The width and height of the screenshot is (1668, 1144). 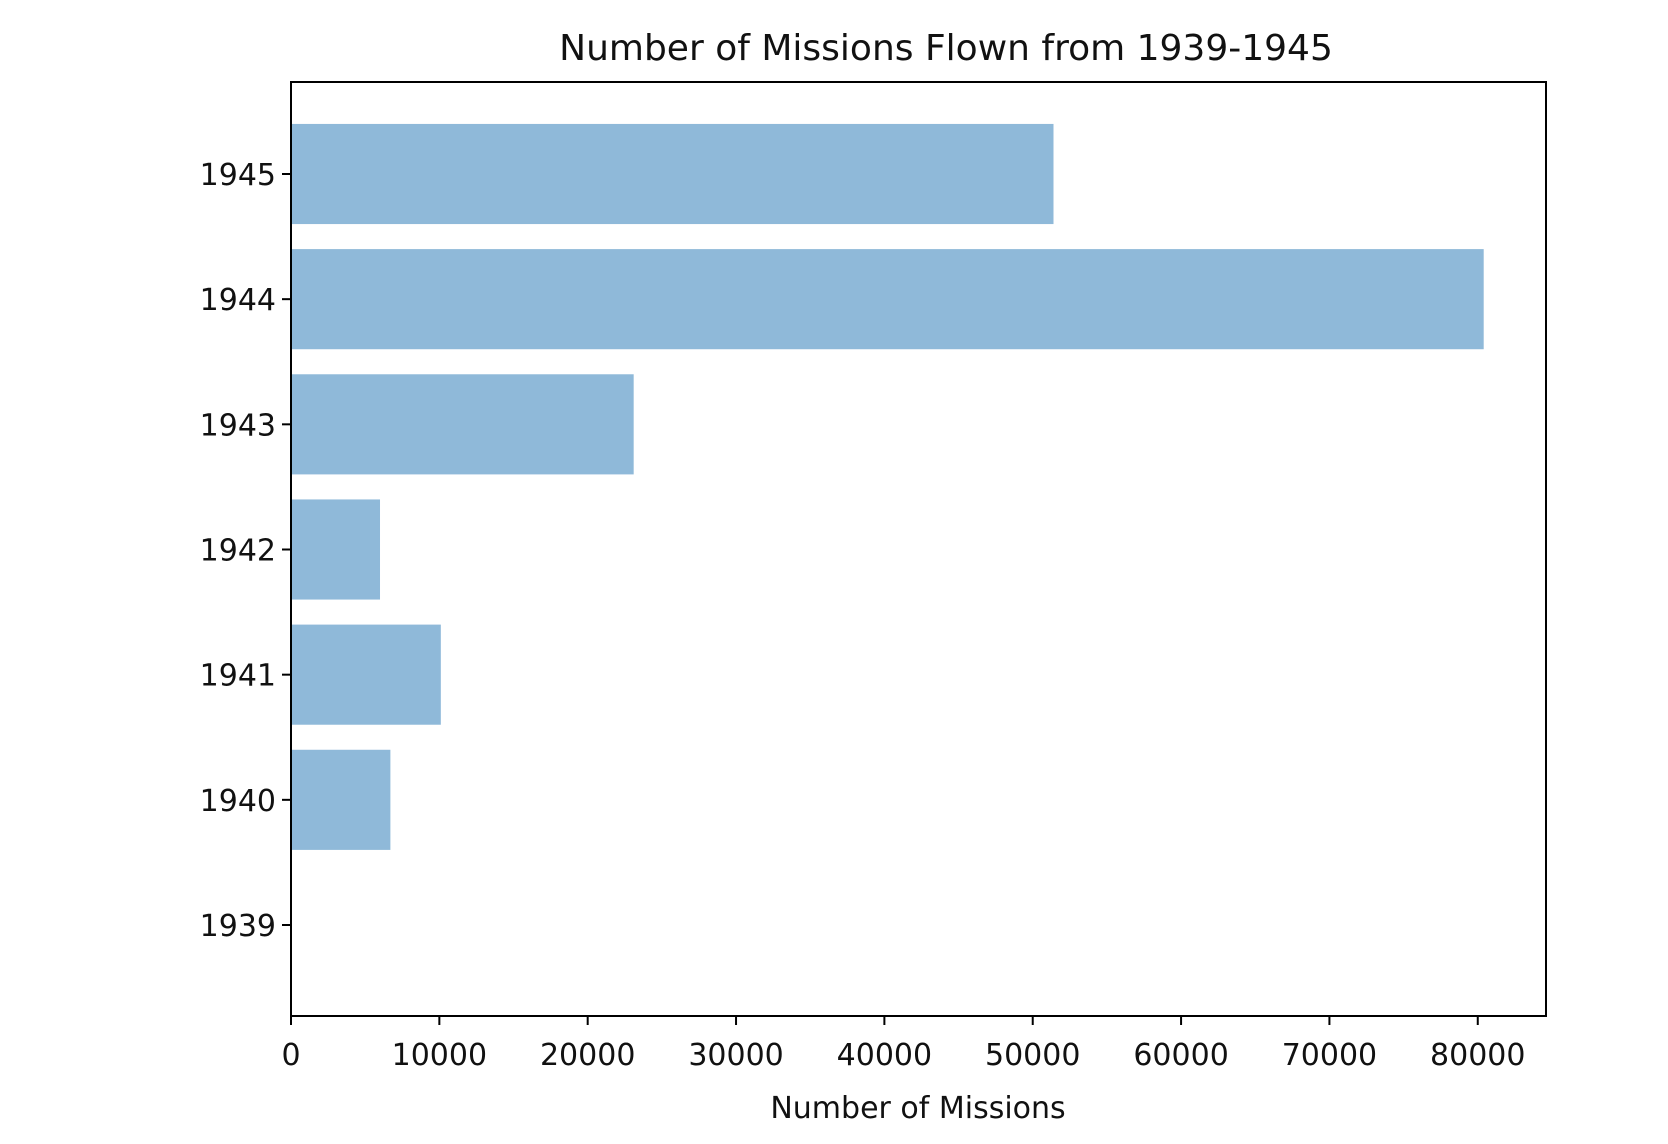 I want to click on x-tick-label: 20000, so click(x=587, y=1055).